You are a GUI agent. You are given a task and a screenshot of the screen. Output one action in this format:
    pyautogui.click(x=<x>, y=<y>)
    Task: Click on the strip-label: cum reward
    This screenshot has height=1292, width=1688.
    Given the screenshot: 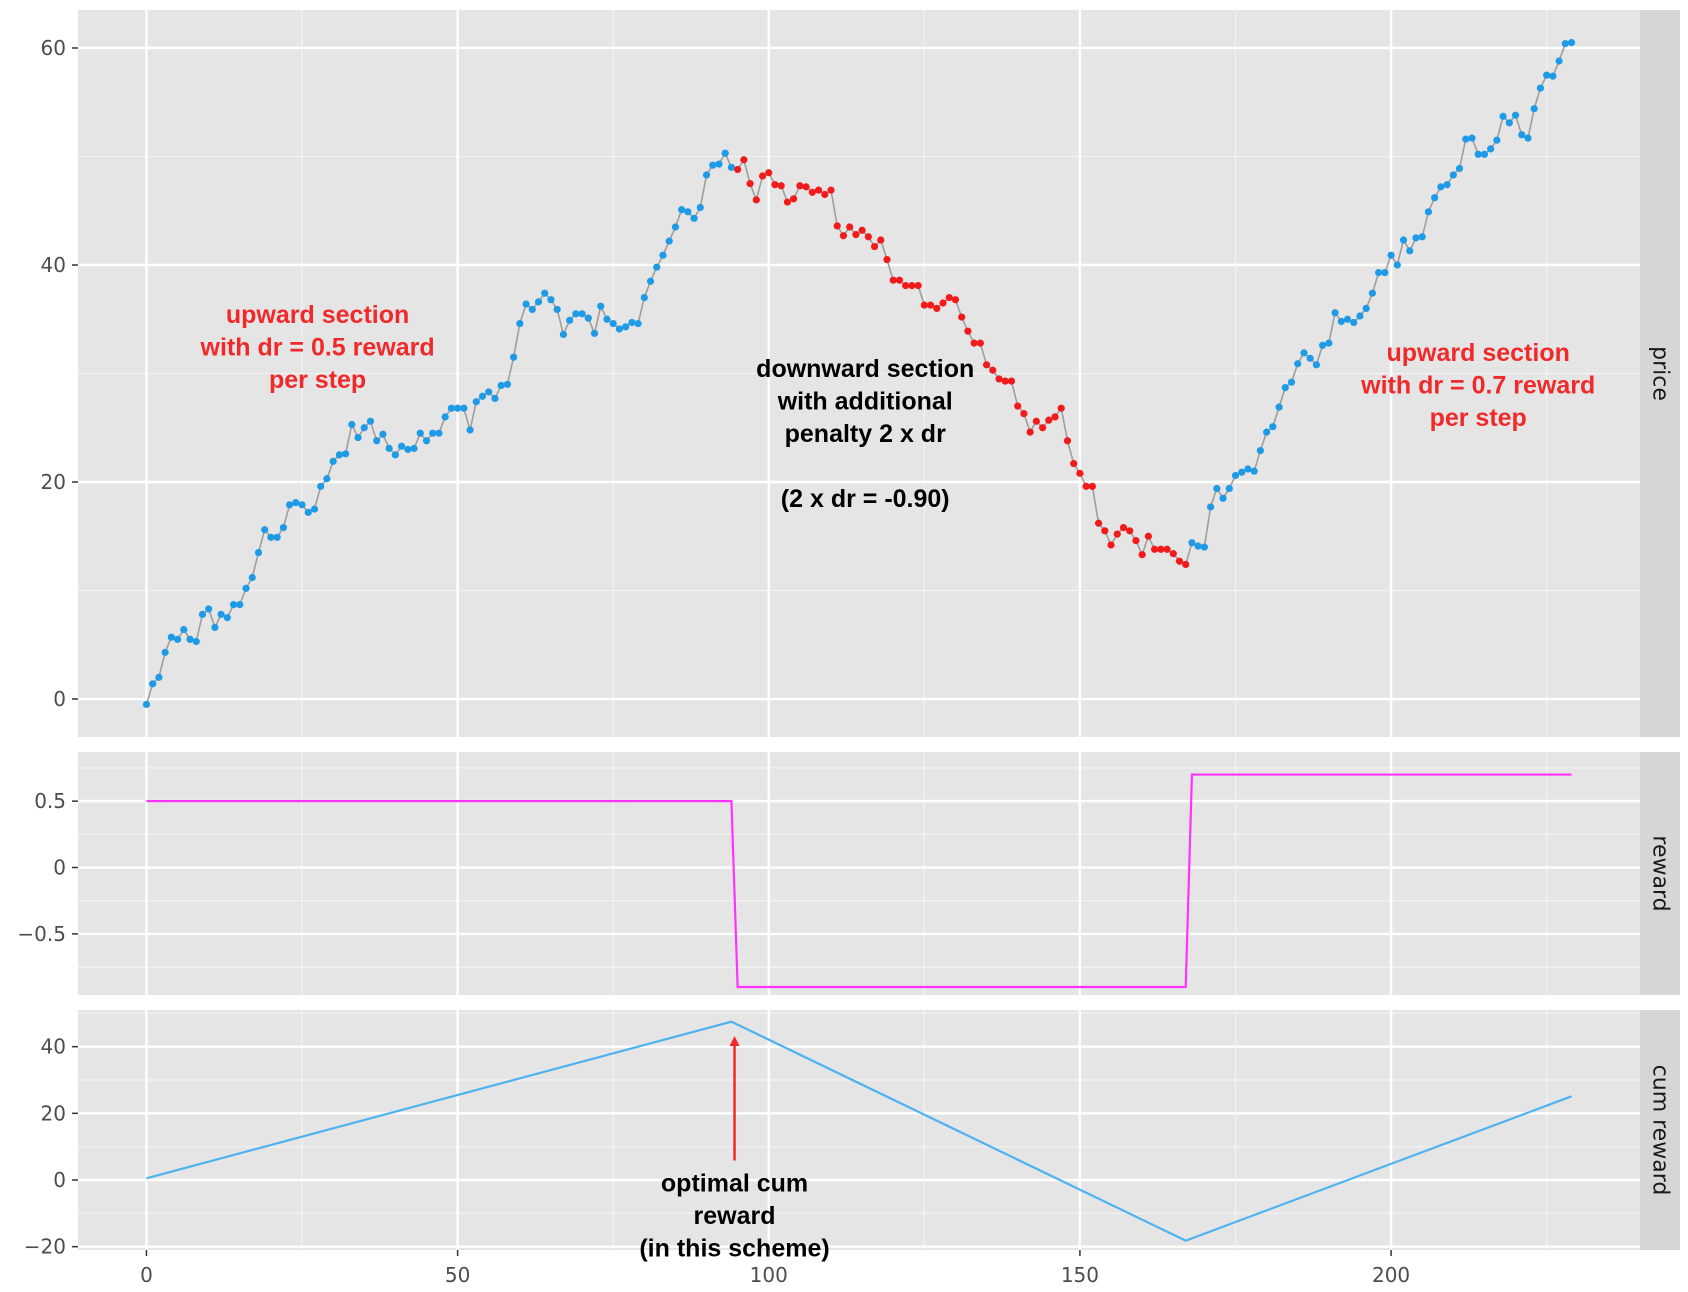 What is the action you would take?
    pyautogui.click(x=1660, y=1130)
    